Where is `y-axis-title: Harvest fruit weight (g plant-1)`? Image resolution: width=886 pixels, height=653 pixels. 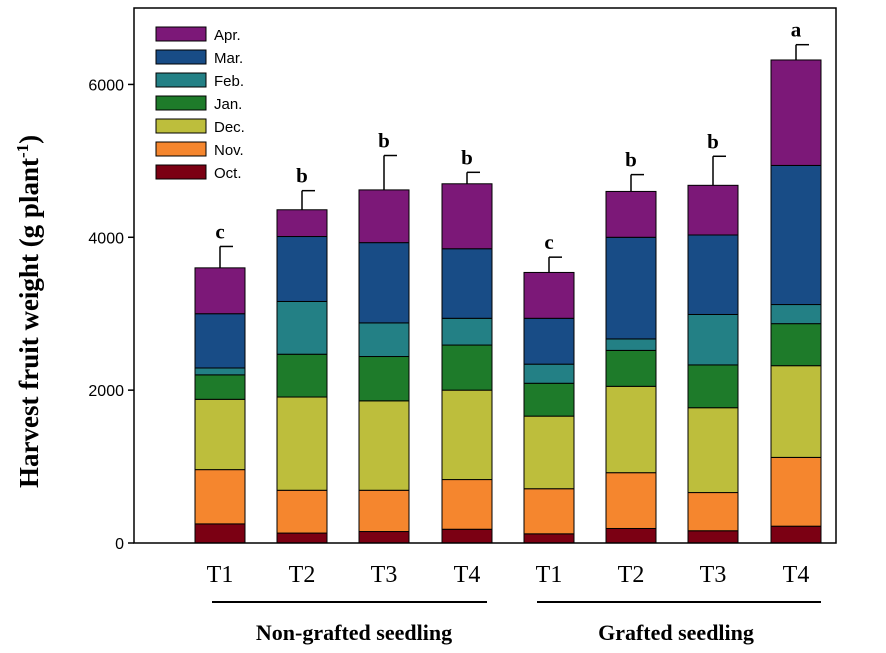
y-axis-title: Harvest fruit weight (g plant-1) is located at coordinates (28, 311).